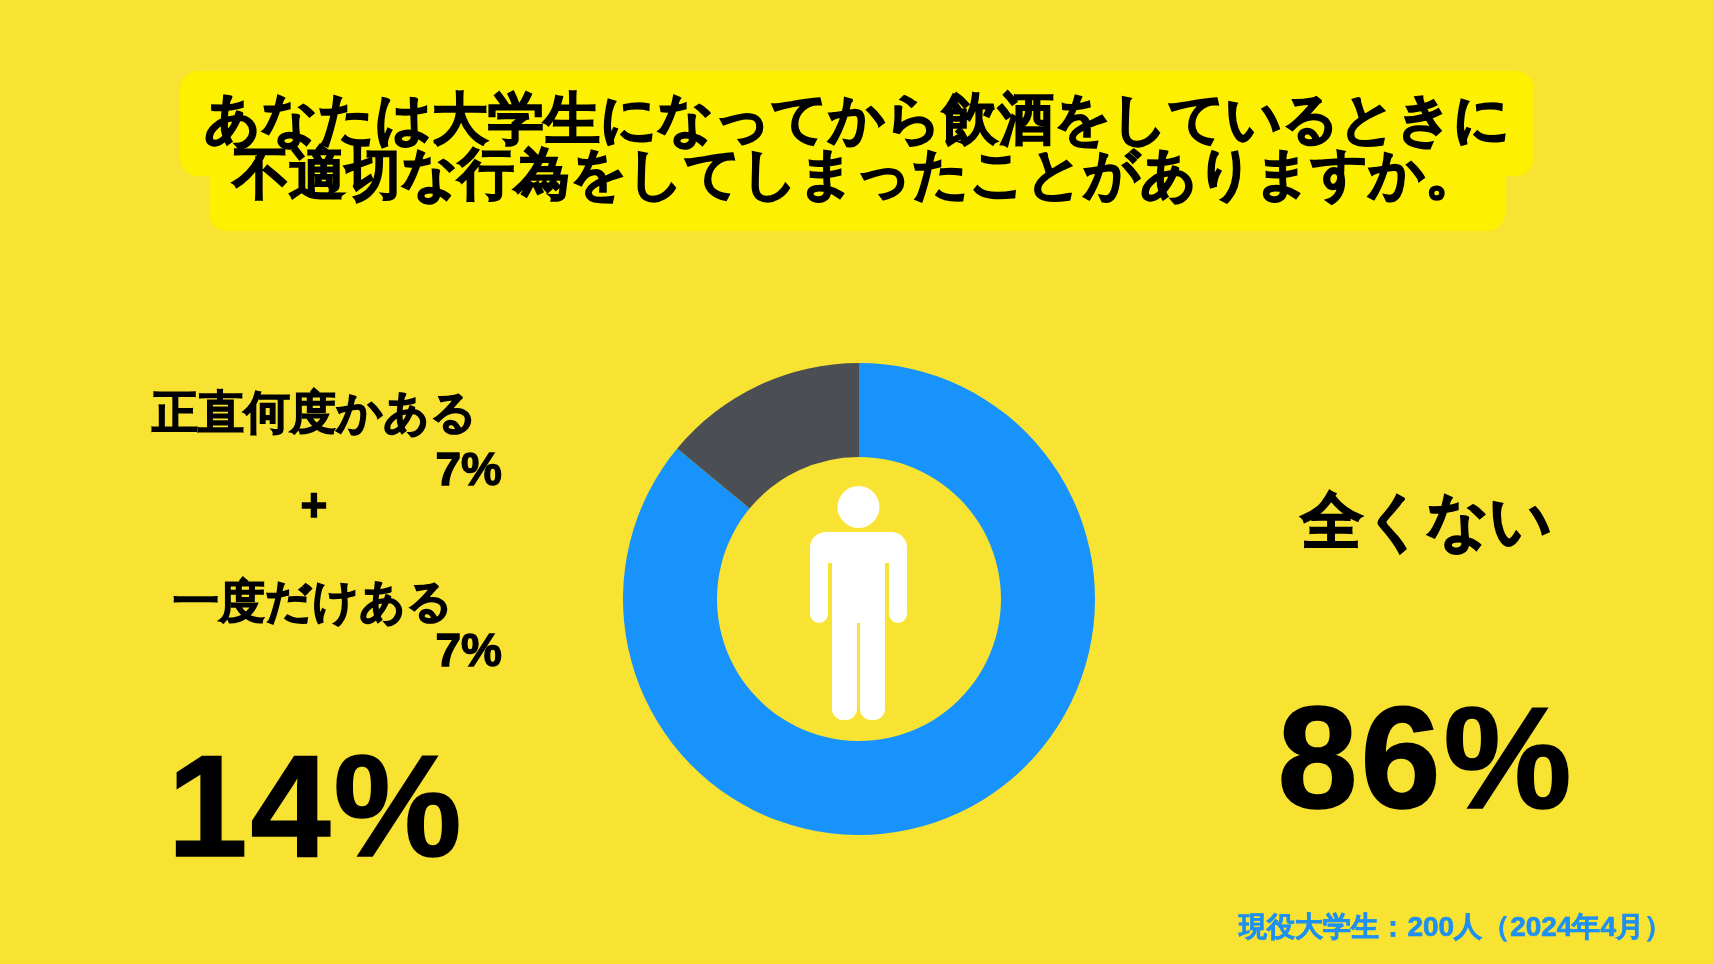 This screenshot has height=964, width=1714. What do you see at coordinates (316, 806) in the screenshot?
I see `text: 14%` at bounding box center [316, 806].